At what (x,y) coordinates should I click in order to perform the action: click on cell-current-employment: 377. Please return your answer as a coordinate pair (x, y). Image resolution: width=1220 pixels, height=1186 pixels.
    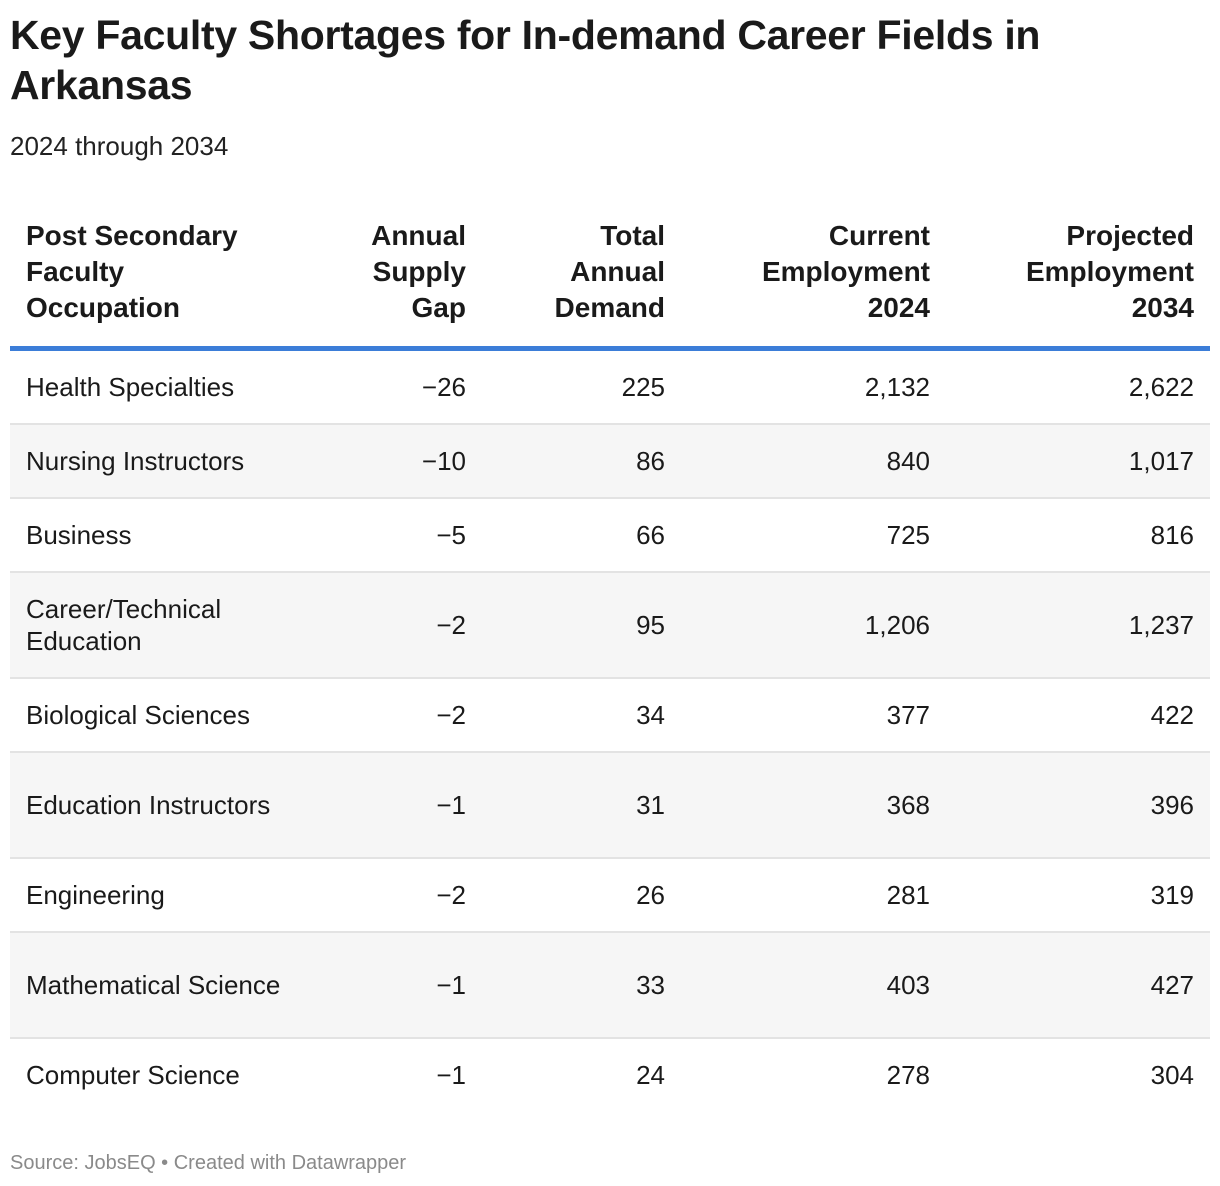
    Looking at the image, I should click on (813, 715).